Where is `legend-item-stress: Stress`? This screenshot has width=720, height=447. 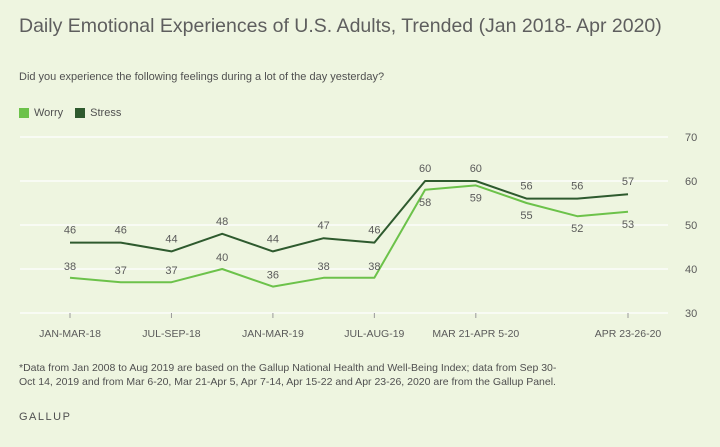
legend-item-stress: Stress is located at coordinates (98, 113).